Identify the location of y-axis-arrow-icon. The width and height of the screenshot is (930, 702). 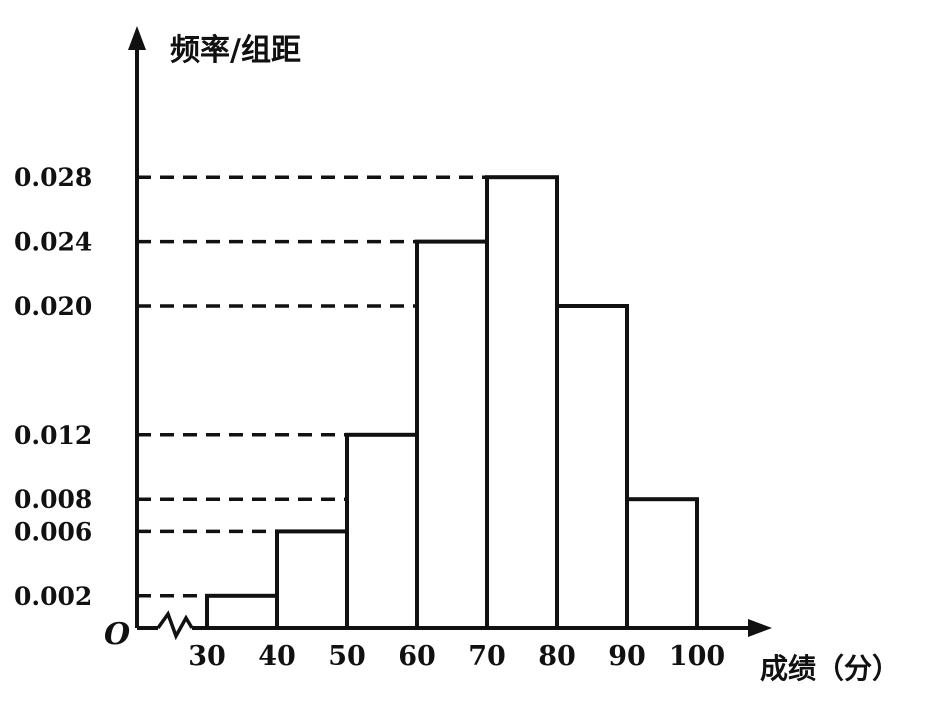
(137, 38).